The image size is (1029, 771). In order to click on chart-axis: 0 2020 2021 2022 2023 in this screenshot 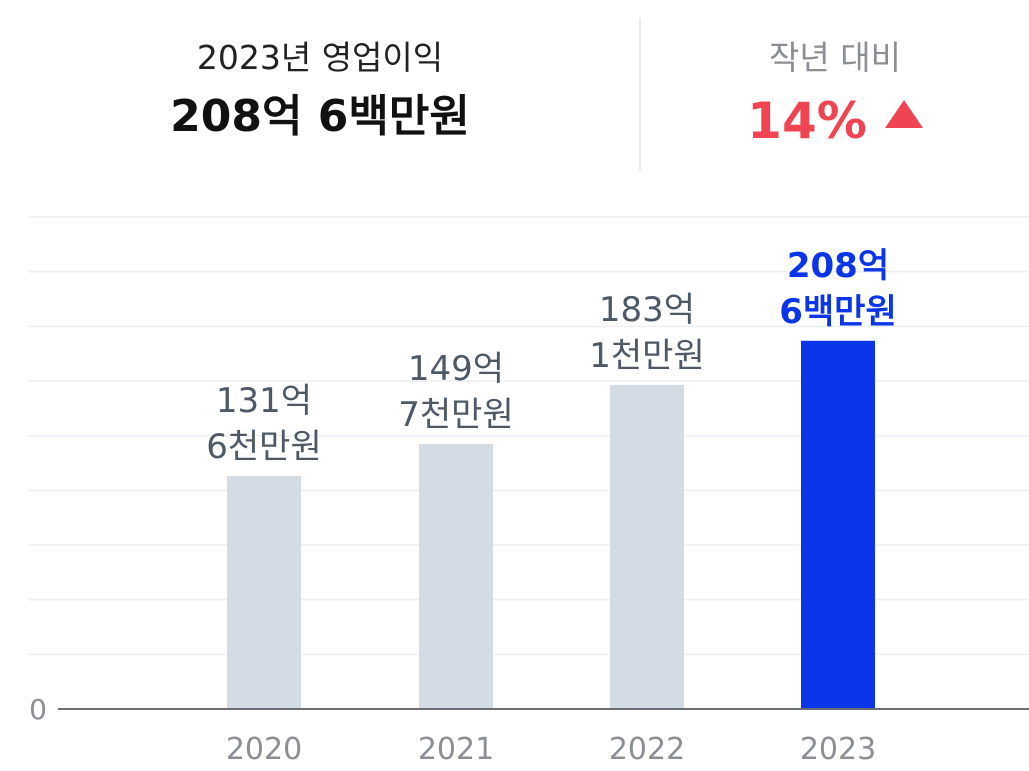, I will do `click(529, 730)`.